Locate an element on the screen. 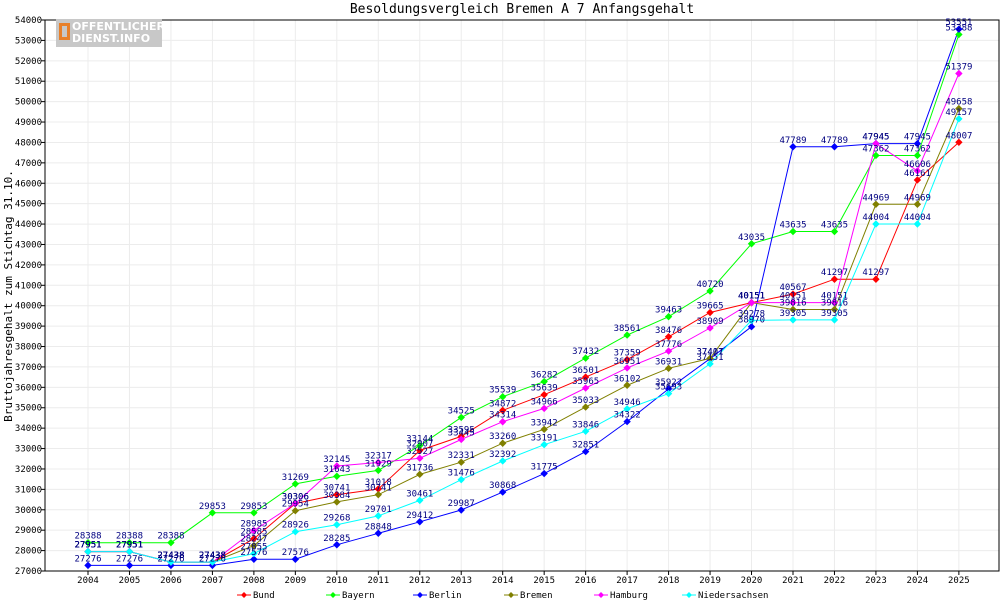 Image resolution: width=1000 pixels, height=600 pixels. data-label: 33942 is located at coordinates (544, 423).